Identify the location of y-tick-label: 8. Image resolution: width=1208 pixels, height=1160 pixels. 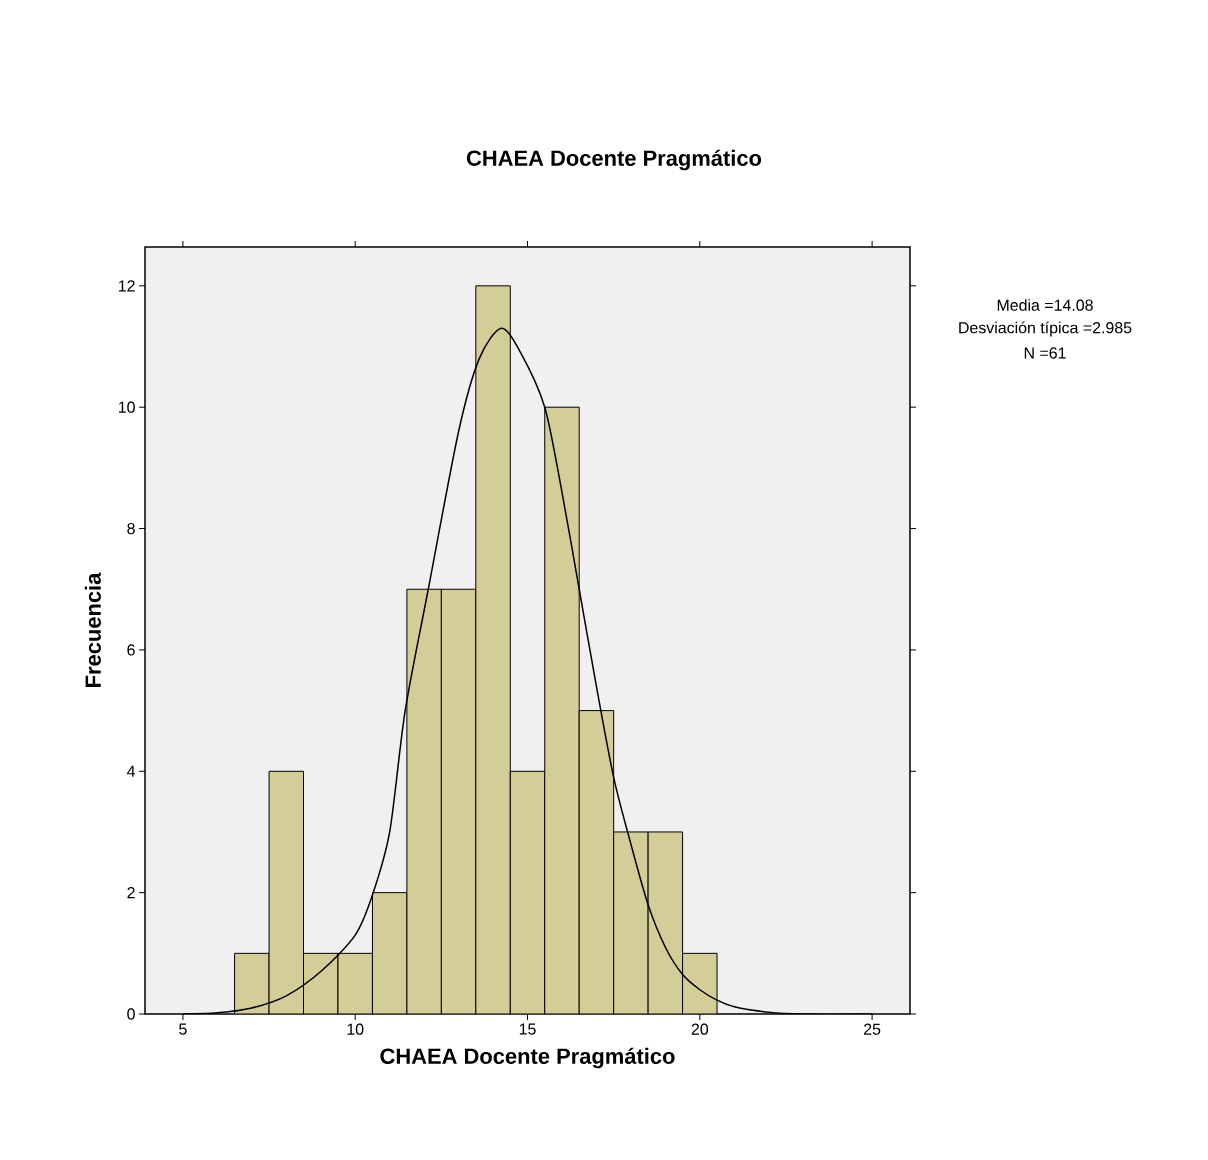
(131, 528).